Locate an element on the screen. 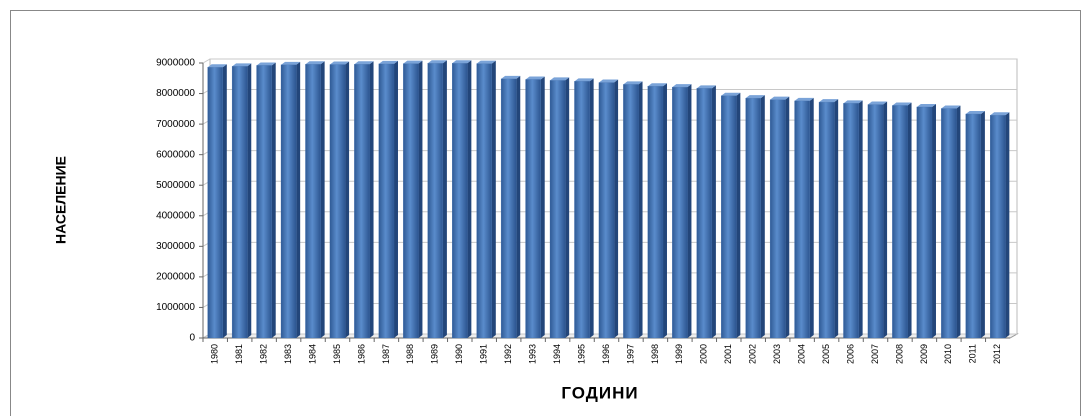 The image size is (1084, 416). x-tick-label: 1989 is located at coordinates (435, 354).